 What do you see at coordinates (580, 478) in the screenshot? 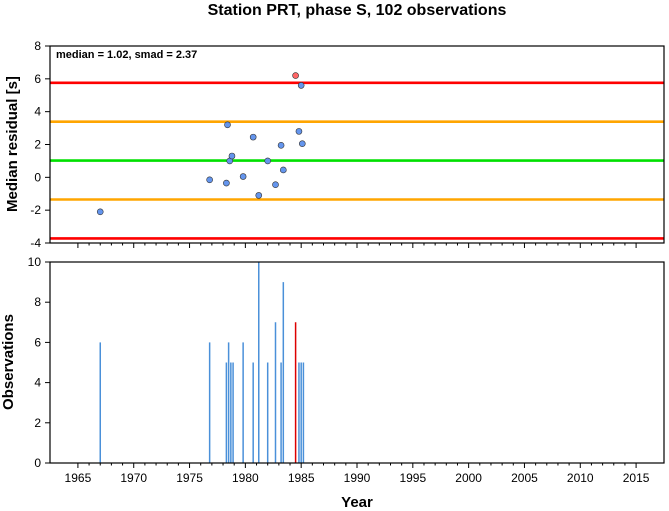
I see `x-tick-label: 2010` at bounding box center [580, 478].